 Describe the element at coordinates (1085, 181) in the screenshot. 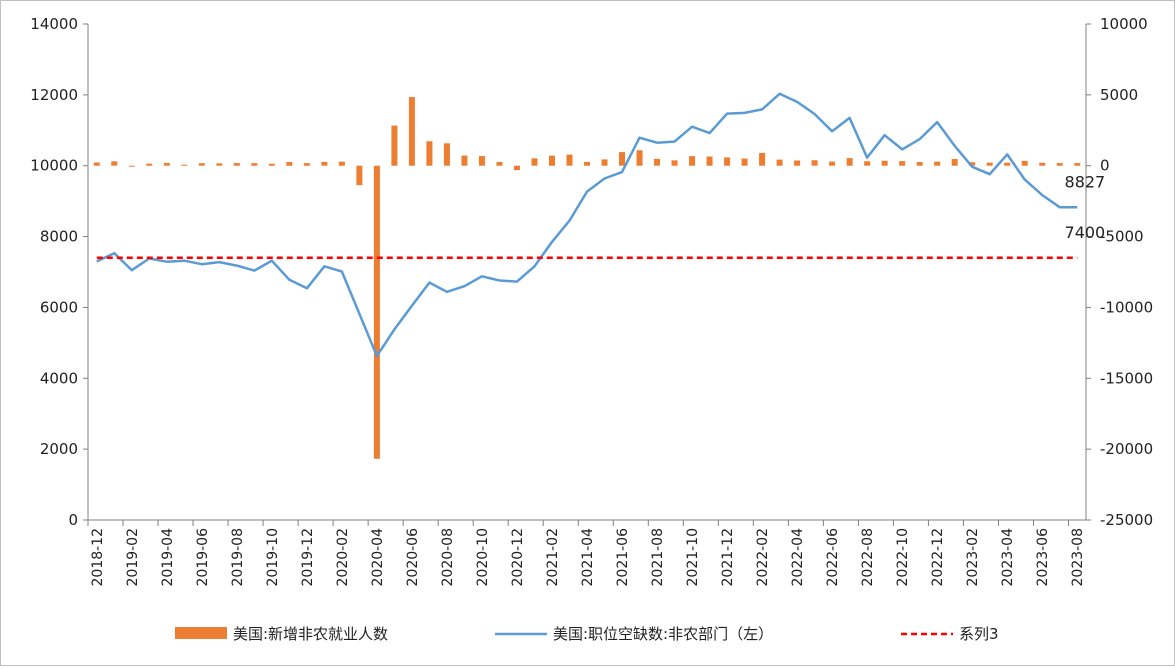

I see `data-label-8827: 8827` at that location.